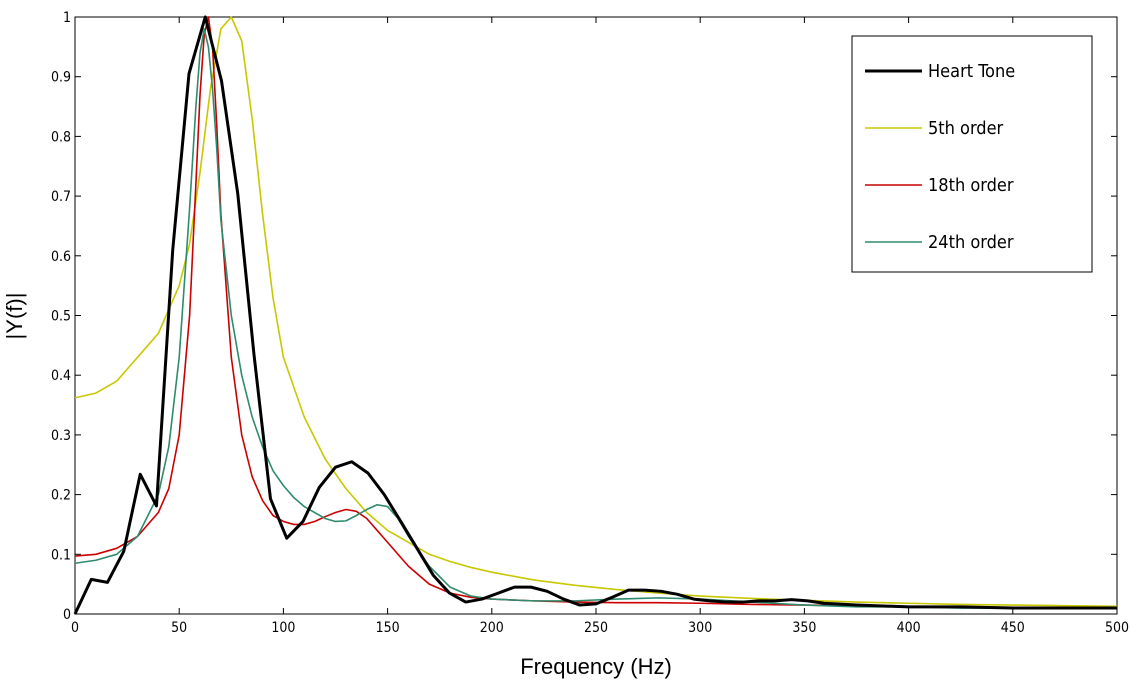 Image resolution: width=1131 pixels, height=696 pixels. I want to click on y-axis-title: |Y(f)|, so click(14, 316).